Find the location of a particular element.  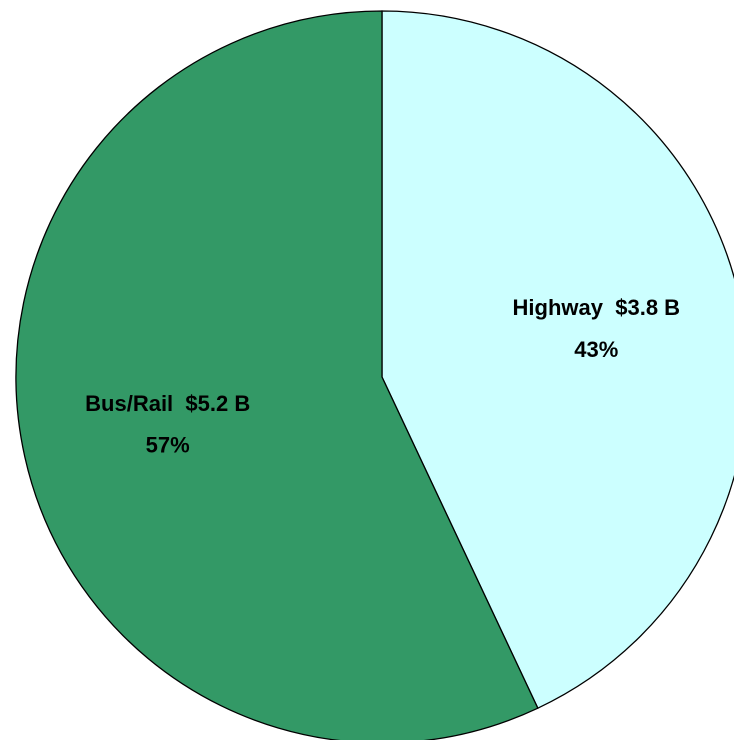

slice-category: Highway is located at coordinates (558, 307).